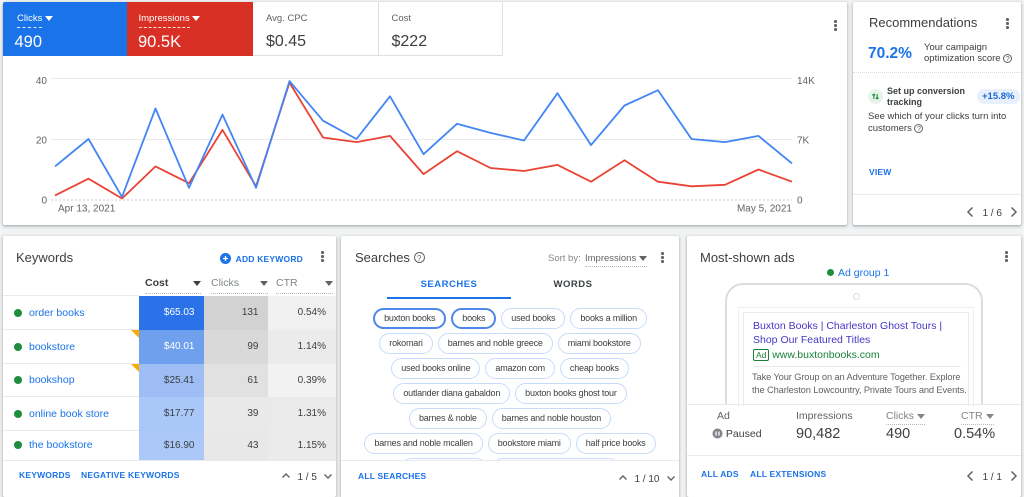 This screenshot has width=1024, height=497. Describe the element at coordinates (806, 81) in the screenshot. I see `svg-text: 14K` at that location.